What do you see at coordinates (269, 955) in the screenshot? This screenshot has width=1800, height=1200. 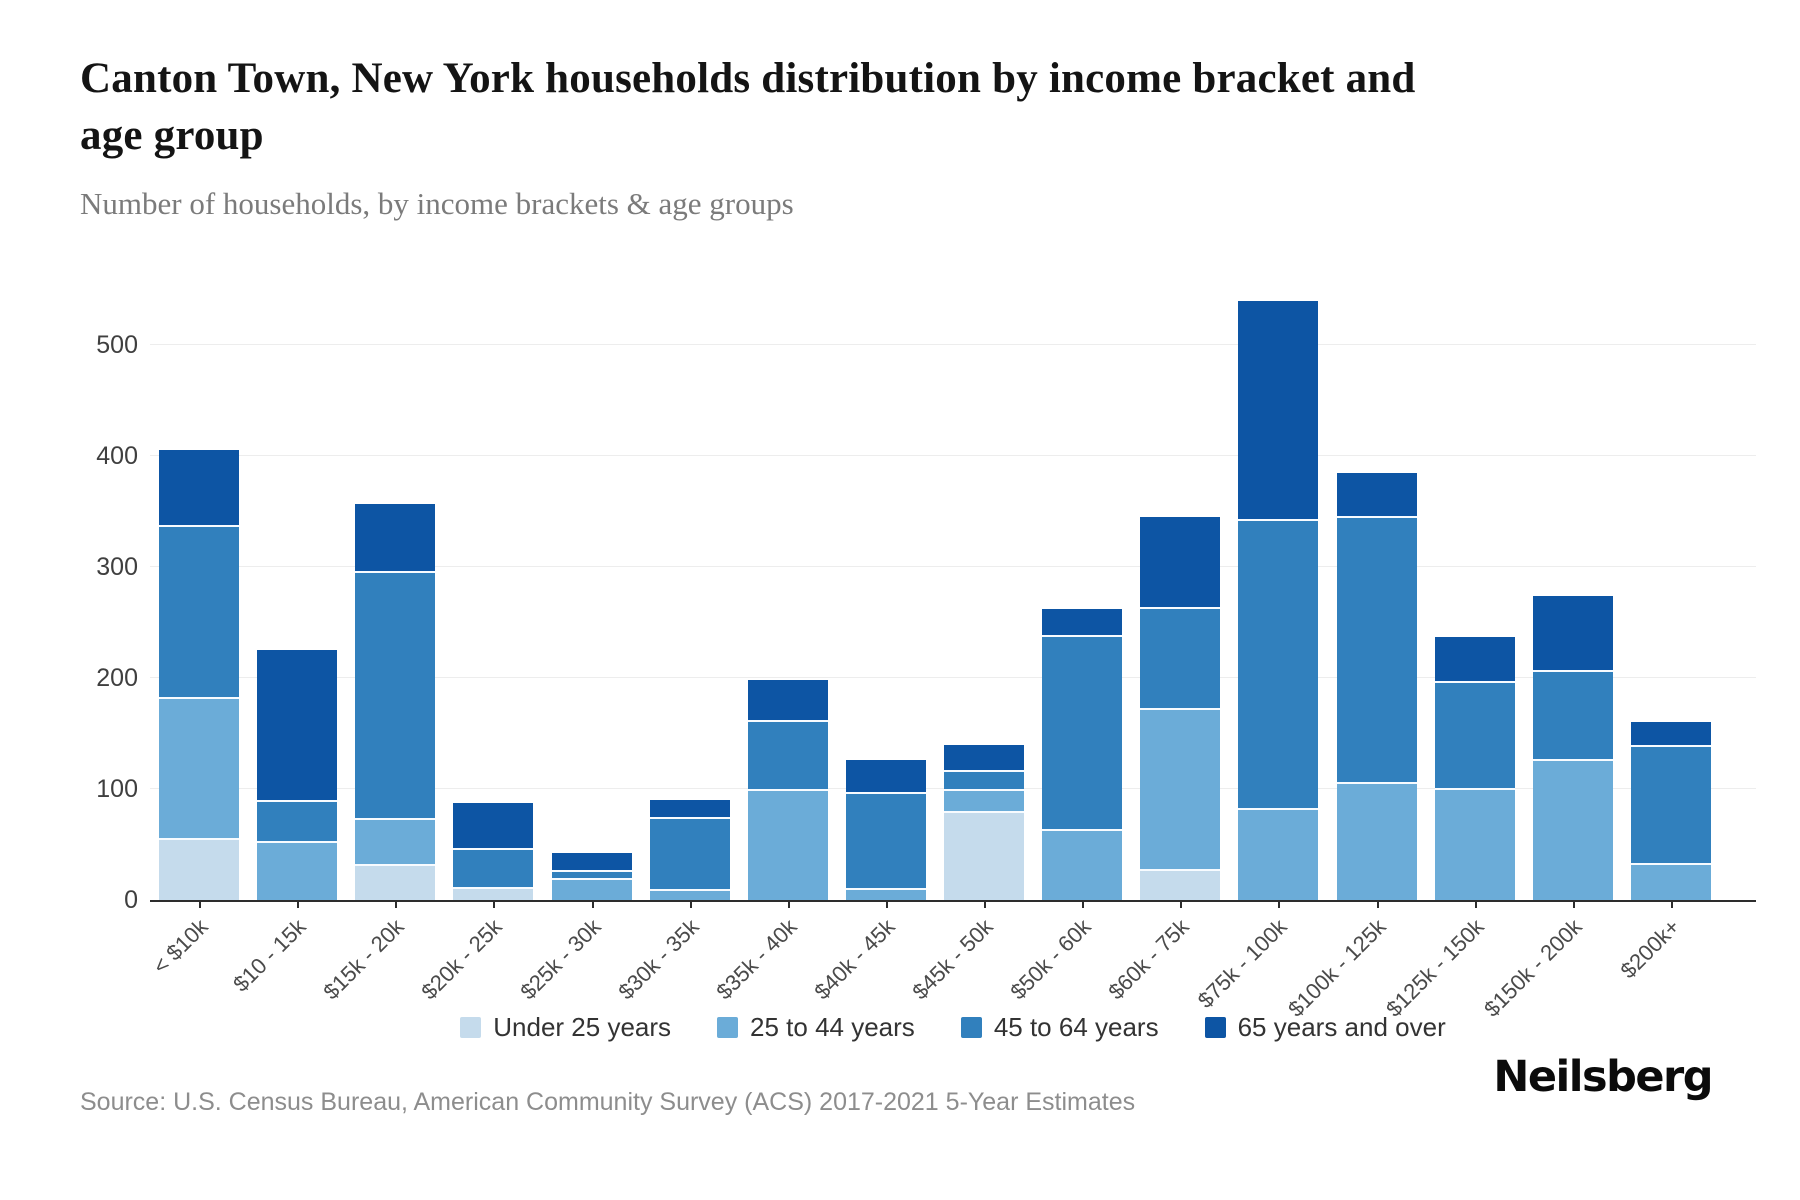 I see `x-tick-label: $10 - 15k` at bounding box center [269, 955].